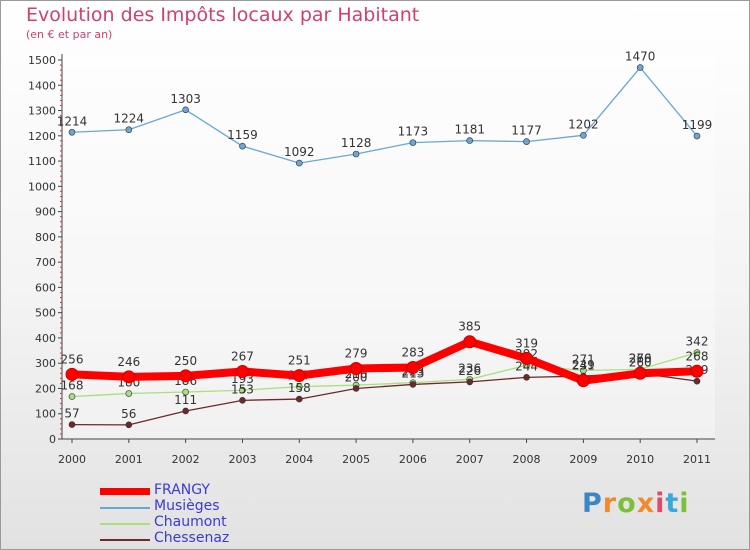 The width and height of the screenshot is (750, 550). What do you see at coordinates (299, 152) in the screenshot?
I see `data-label-musiges: 1092` at bounding box center [299, 152].